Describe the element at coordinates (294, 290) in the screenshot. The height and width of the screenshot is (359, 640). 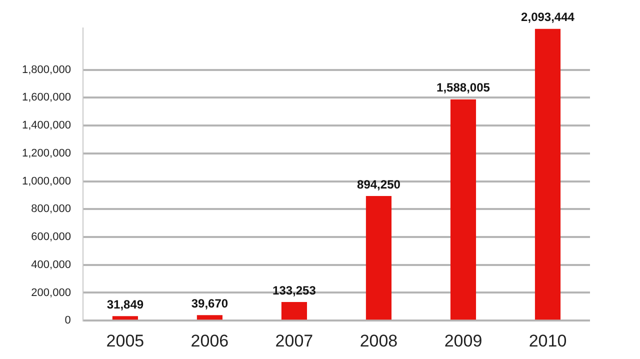
I see `data-label: 133,253` at that location.